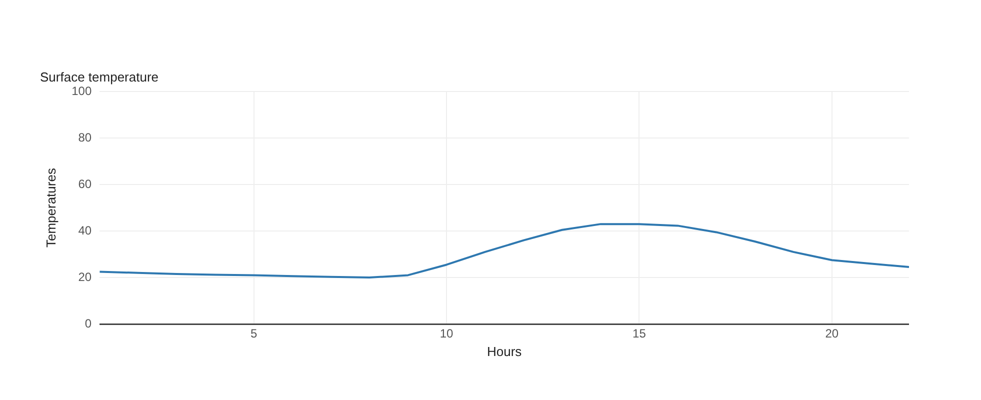  I want to click on x-tick-label: 5, so click(254, 333).